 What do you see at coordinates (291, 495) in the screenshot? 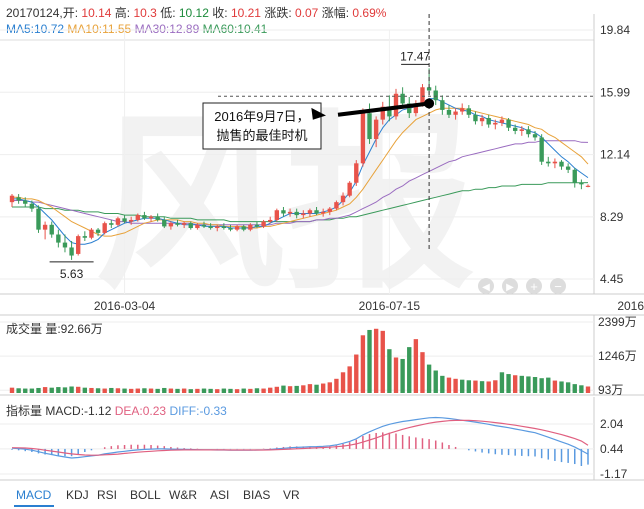
I see `tab-vr: VR` at bounding box center [291, 495].